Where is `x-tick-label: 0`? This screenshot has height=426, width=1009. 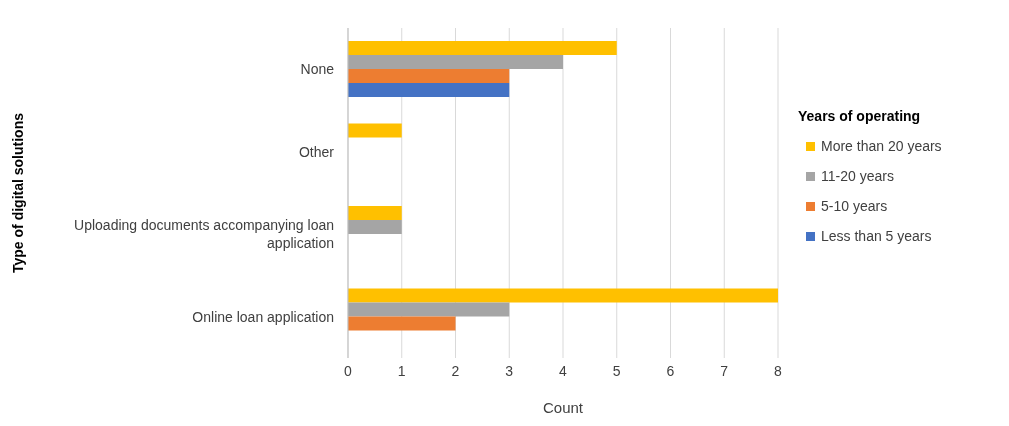
x-tick-label: 0 is located at coordinates (348, 370).